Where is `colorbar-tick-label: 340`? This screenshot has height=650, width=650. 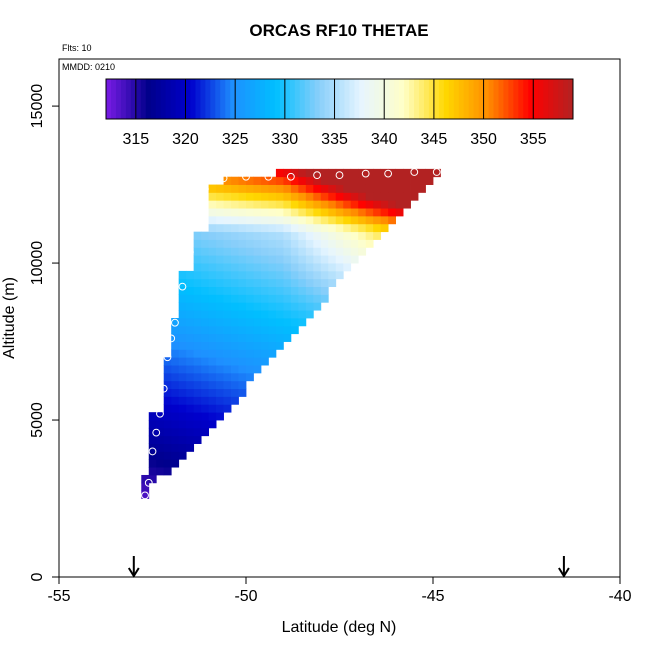 colorbar-tick-label: 340 is located at coordinates (384, 139).